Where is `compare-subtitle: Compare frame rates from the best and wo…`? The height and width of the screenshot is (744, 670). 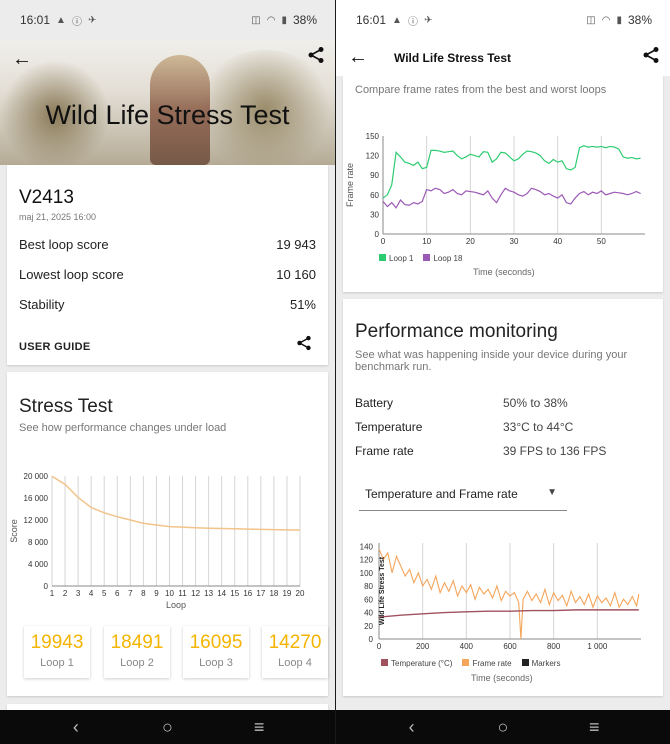 compare-subtitle: Compare frame rates from the best and wo… is located at coordinates (481, 90).